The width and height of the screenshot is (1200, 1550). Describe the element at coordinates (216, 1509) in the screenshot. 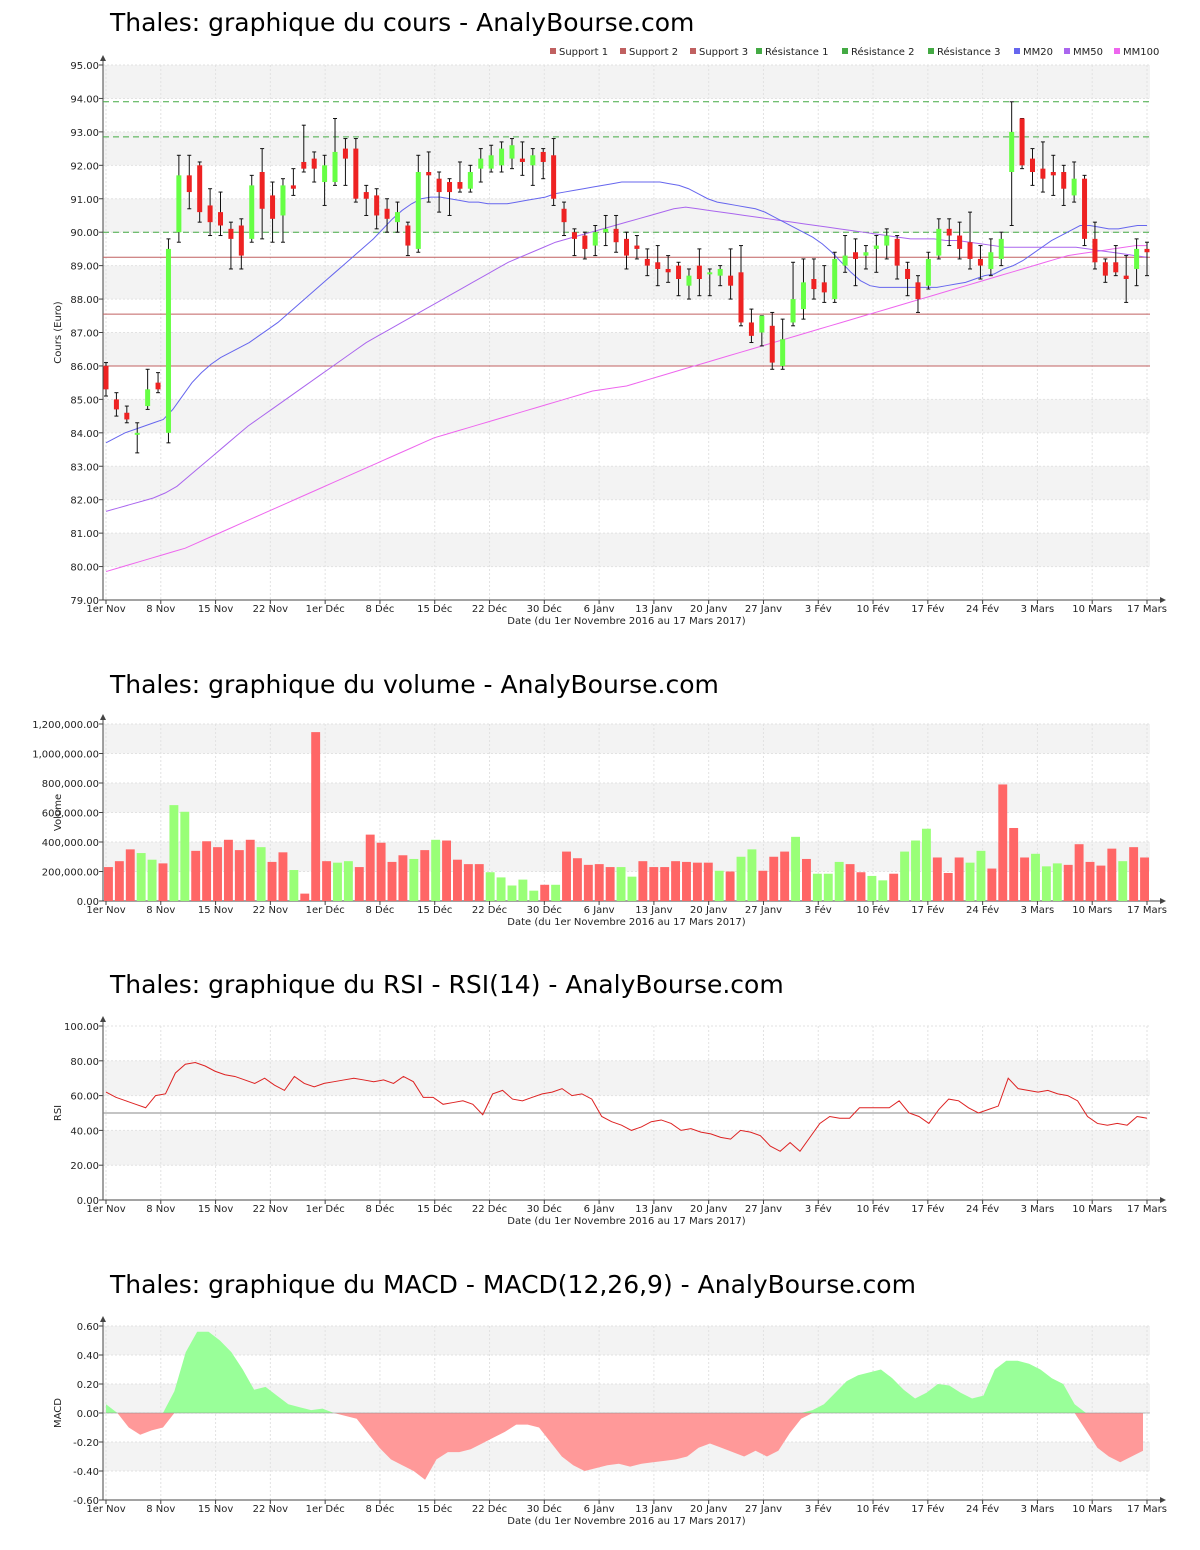

I see `macd-xtick-label: 15 Nov` at that location.